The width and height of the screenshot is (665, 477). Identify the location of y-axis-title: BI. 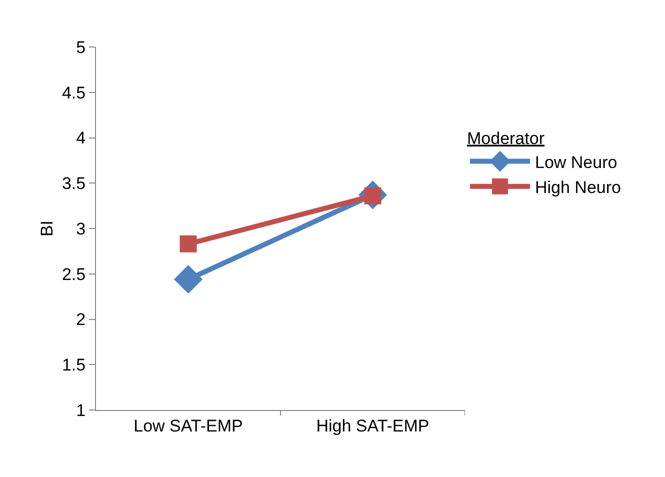
(47, 228).